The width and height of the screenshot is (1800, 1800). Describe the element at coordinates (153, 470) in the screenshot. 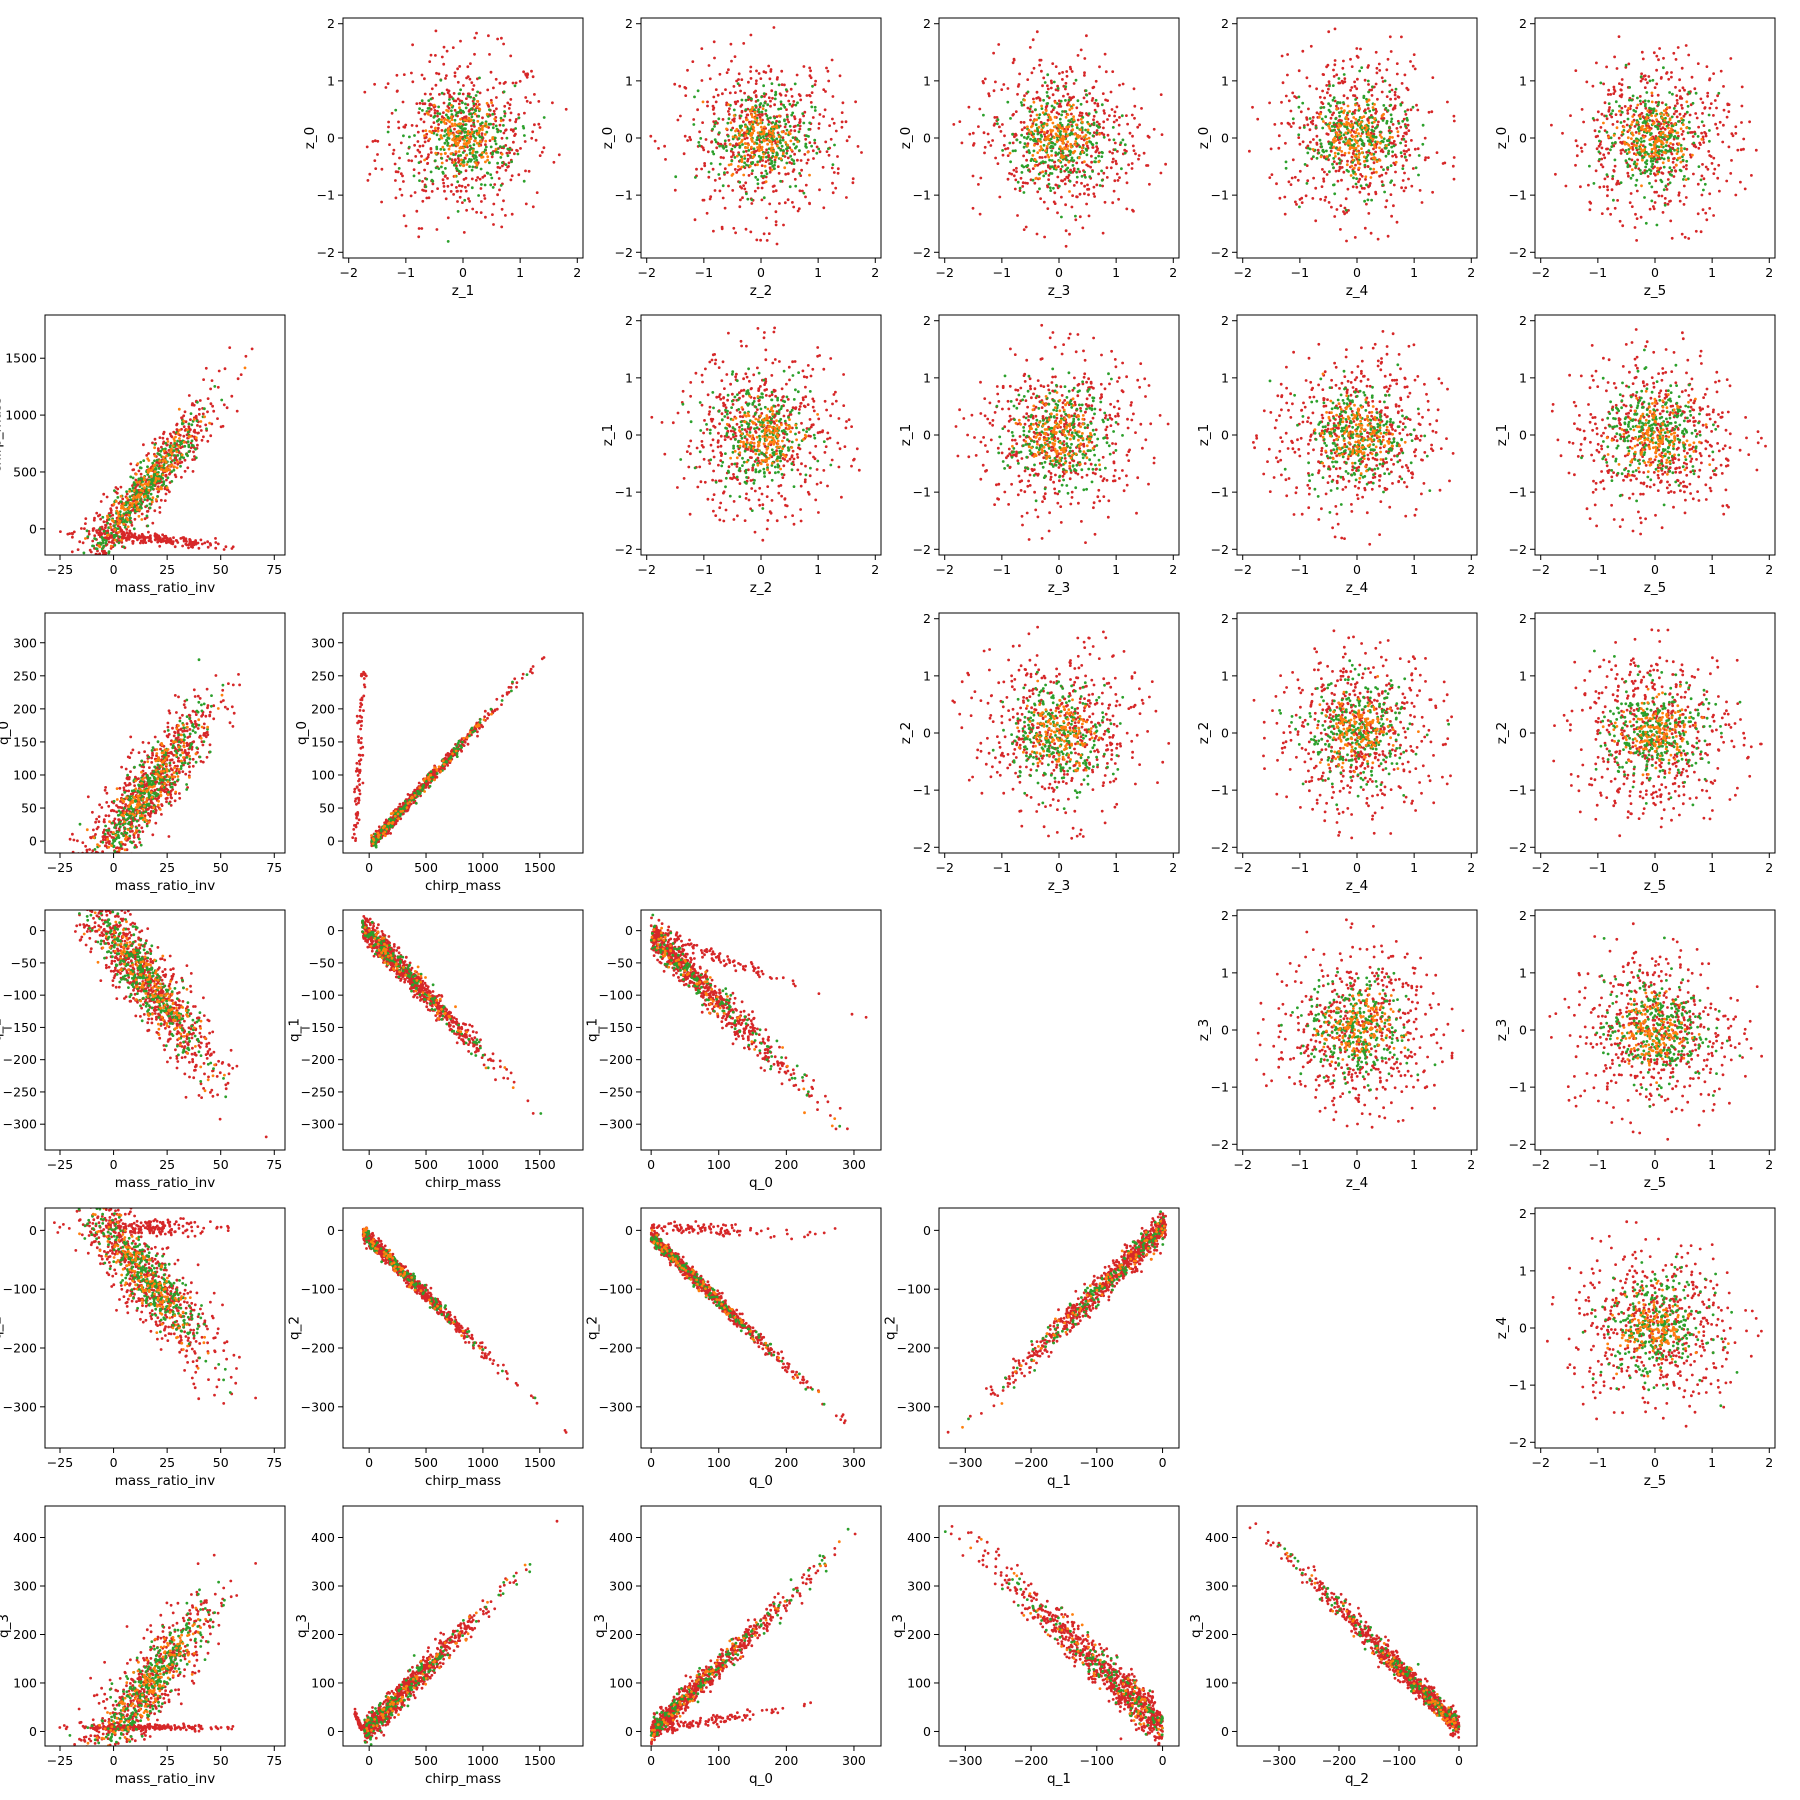

I see `series-green-r1c0` at that location.